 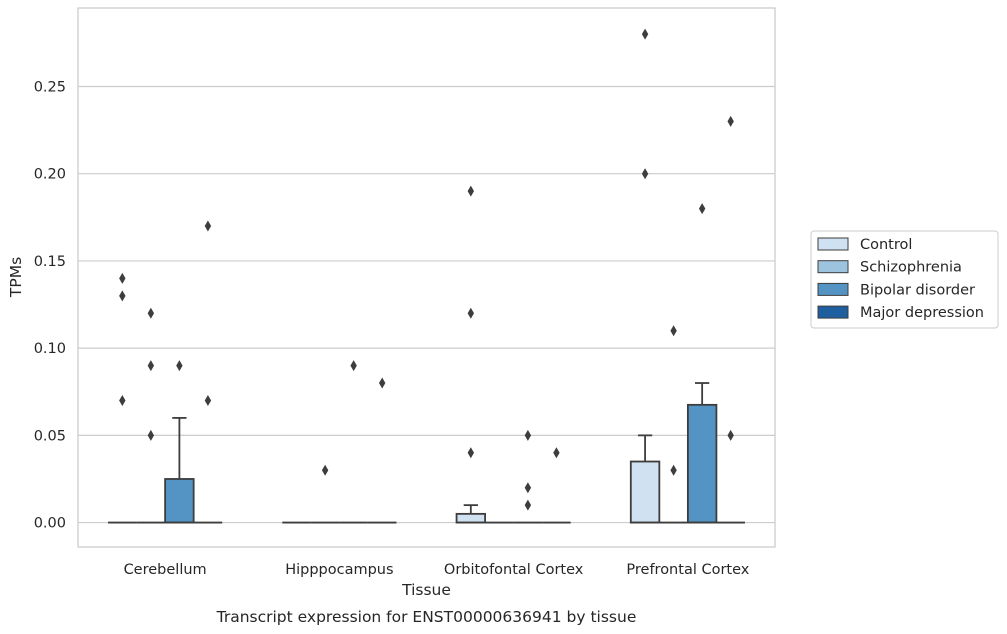 I want to click on y-tick-label: 0.05, so click(x=50, y=436).